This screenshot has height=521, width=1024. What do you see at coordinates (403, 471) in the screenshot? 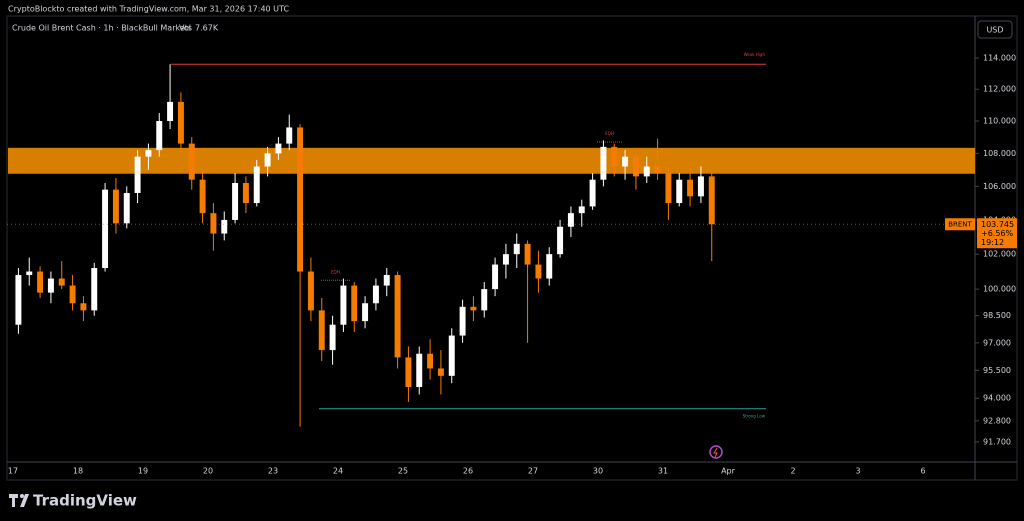
I see `x-tick-label: 25` at bounding box center [403, 471].